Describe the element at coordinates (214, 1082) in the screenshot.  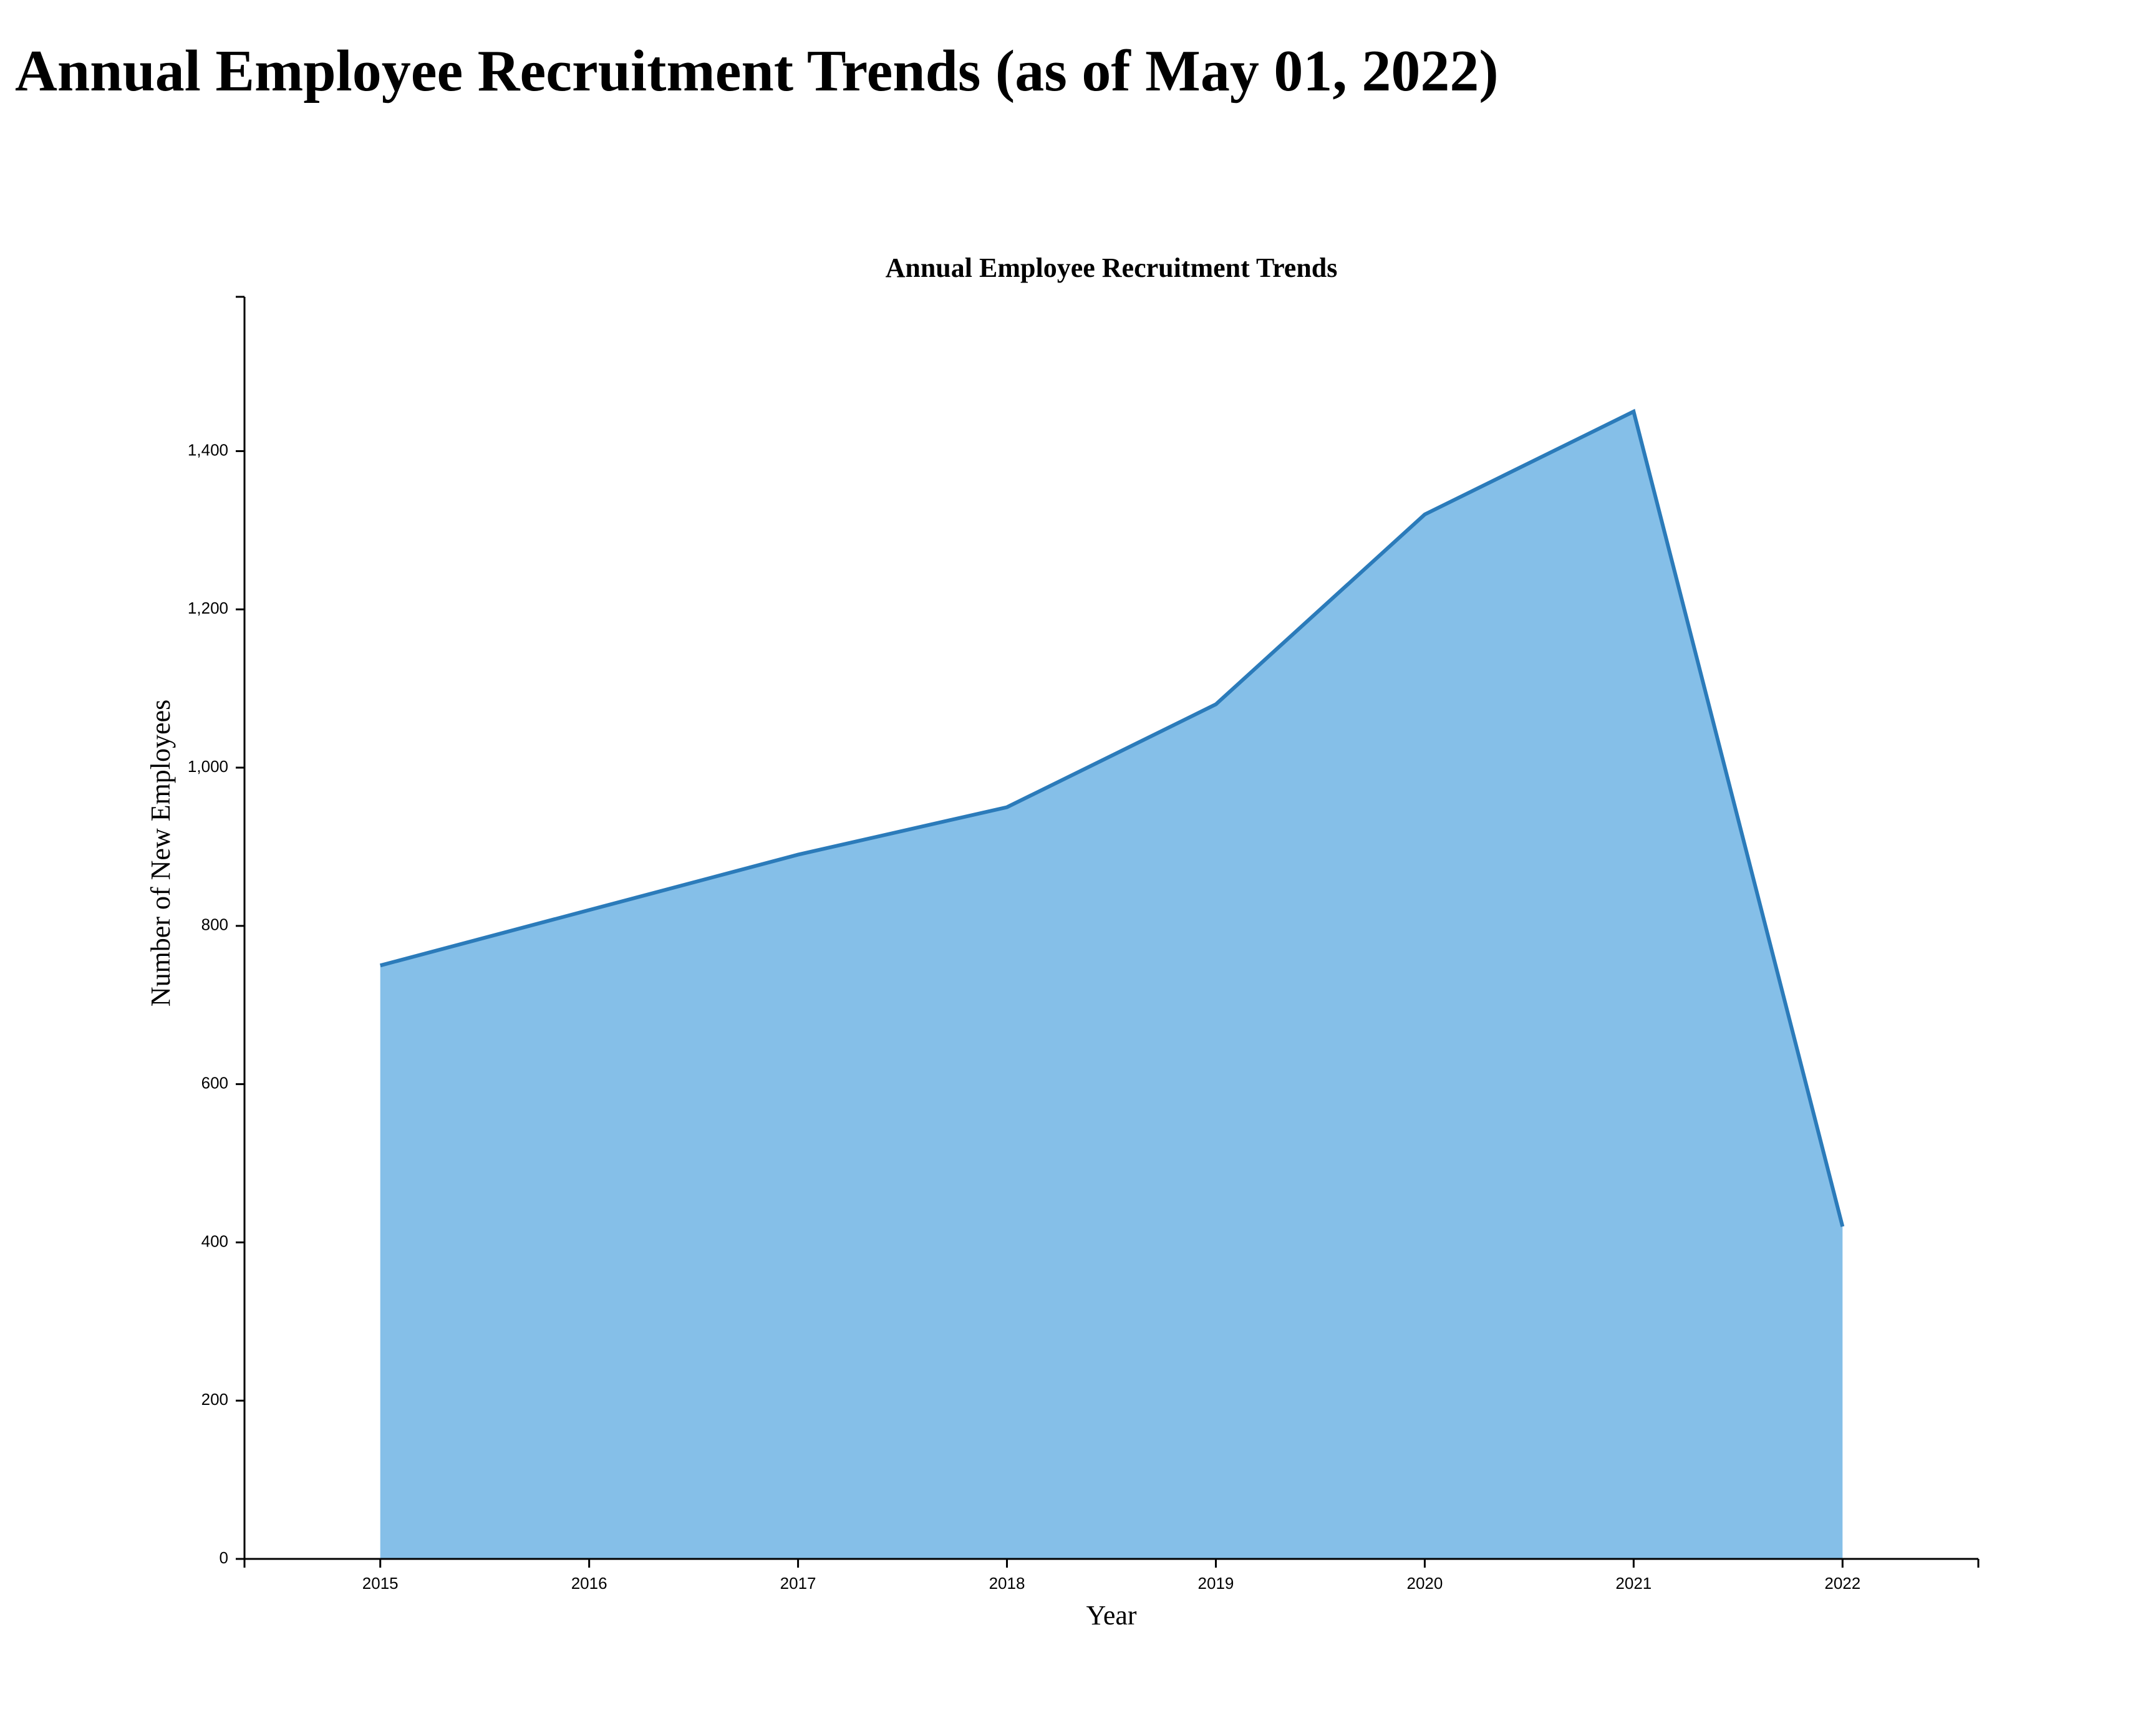
I see `y-tick-label: 600` at that location.